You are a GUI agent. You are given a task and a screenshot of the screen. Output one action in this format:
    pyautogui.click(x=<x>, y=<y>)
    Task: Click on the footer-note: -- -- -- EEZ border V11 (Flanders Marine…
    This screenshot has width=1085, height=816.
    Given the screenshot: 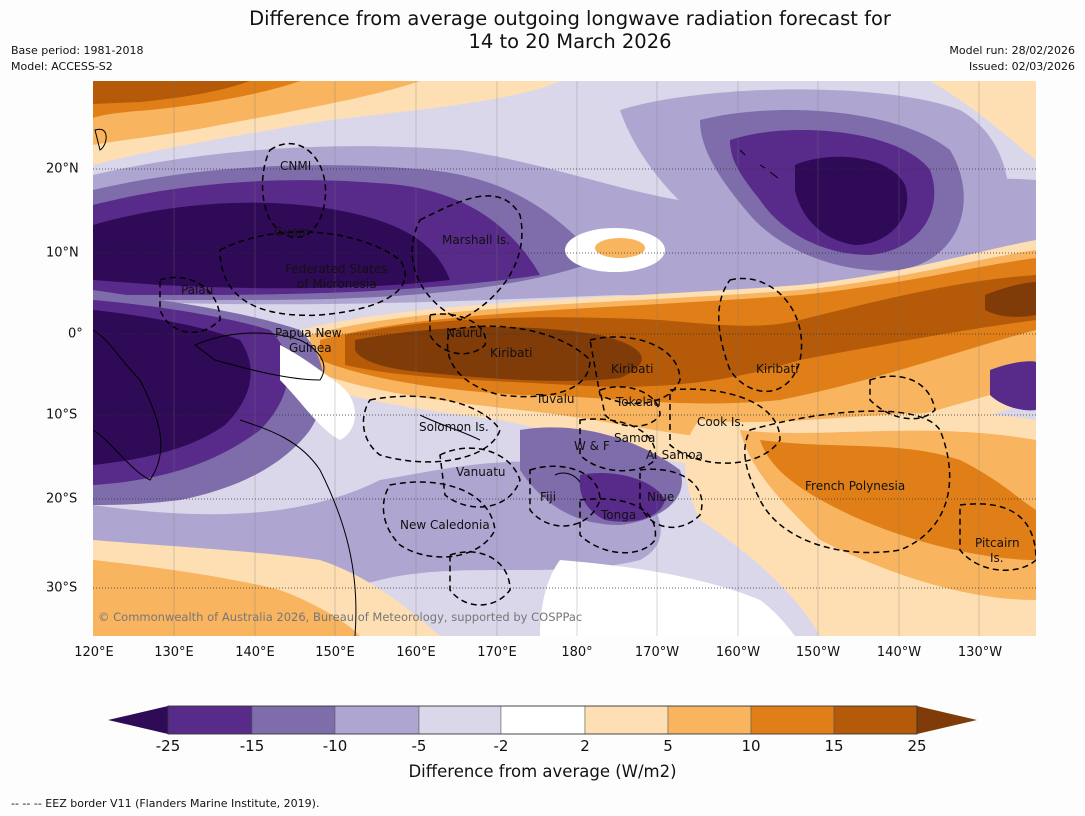 What is the action you would take?
    pyautogui.click(x=165, y=803)
    